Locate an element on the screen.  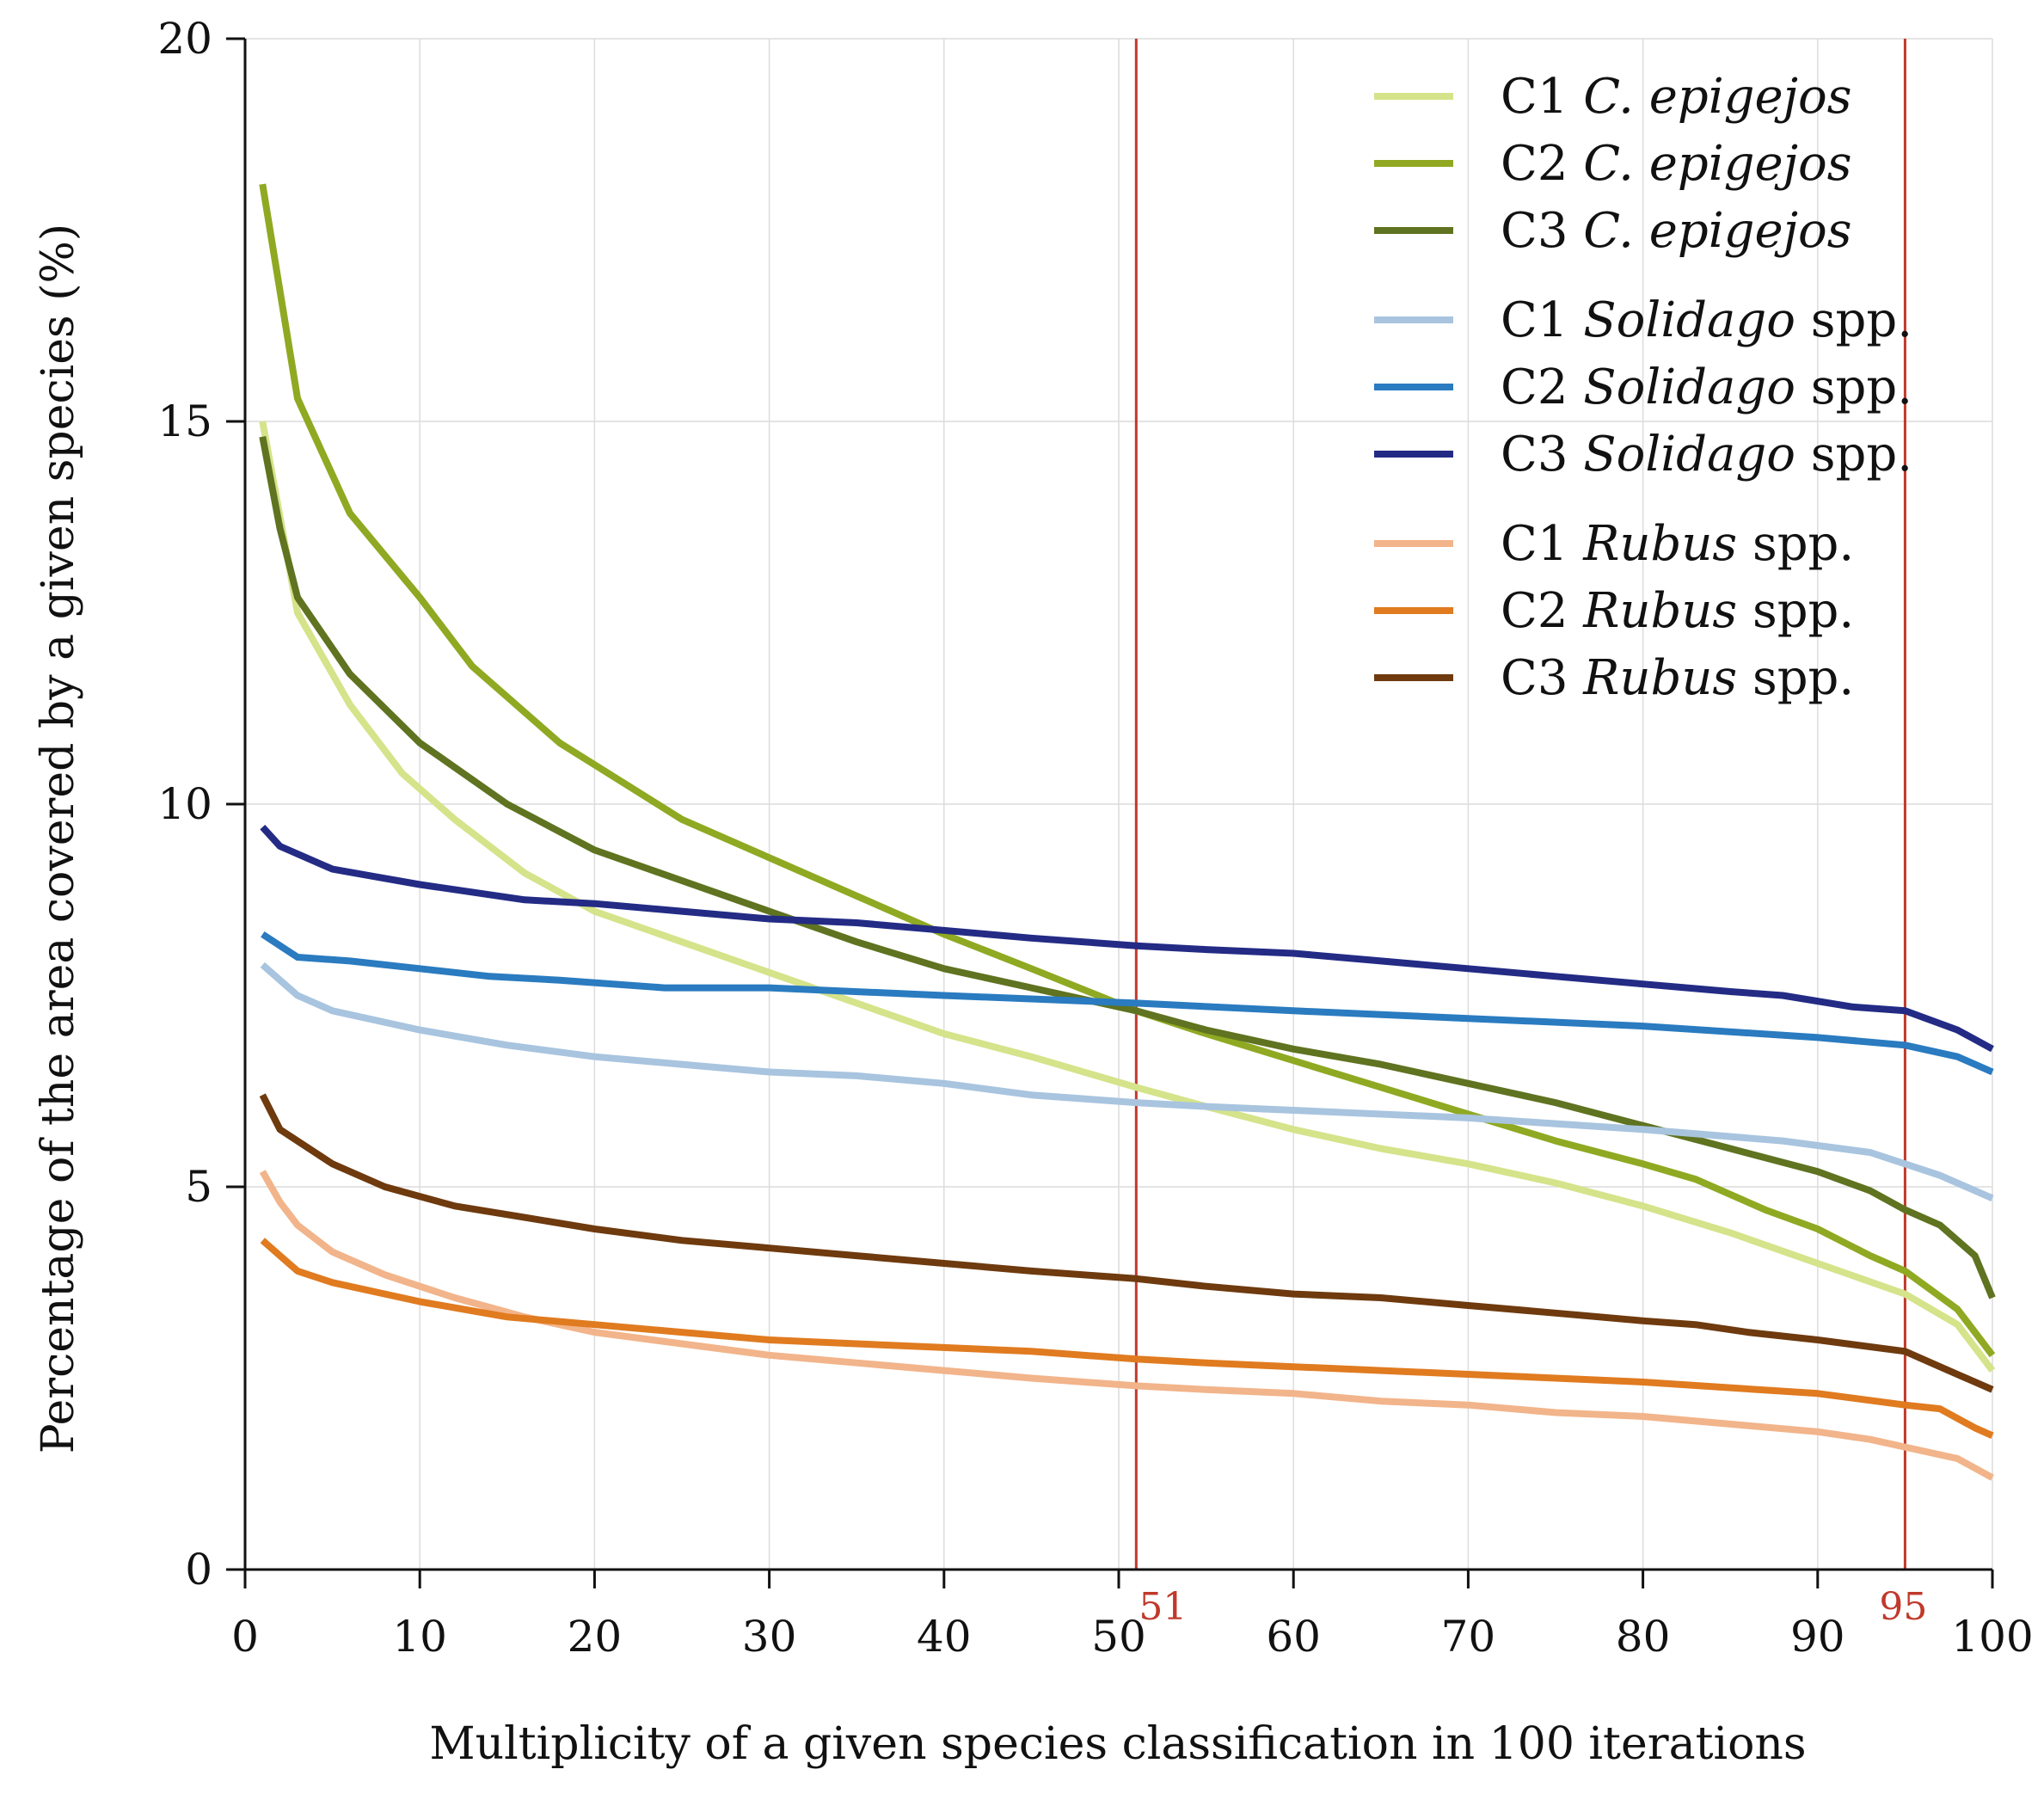
legend-entry: C3 Solidago spp. is located at coordinates (1706, 454).